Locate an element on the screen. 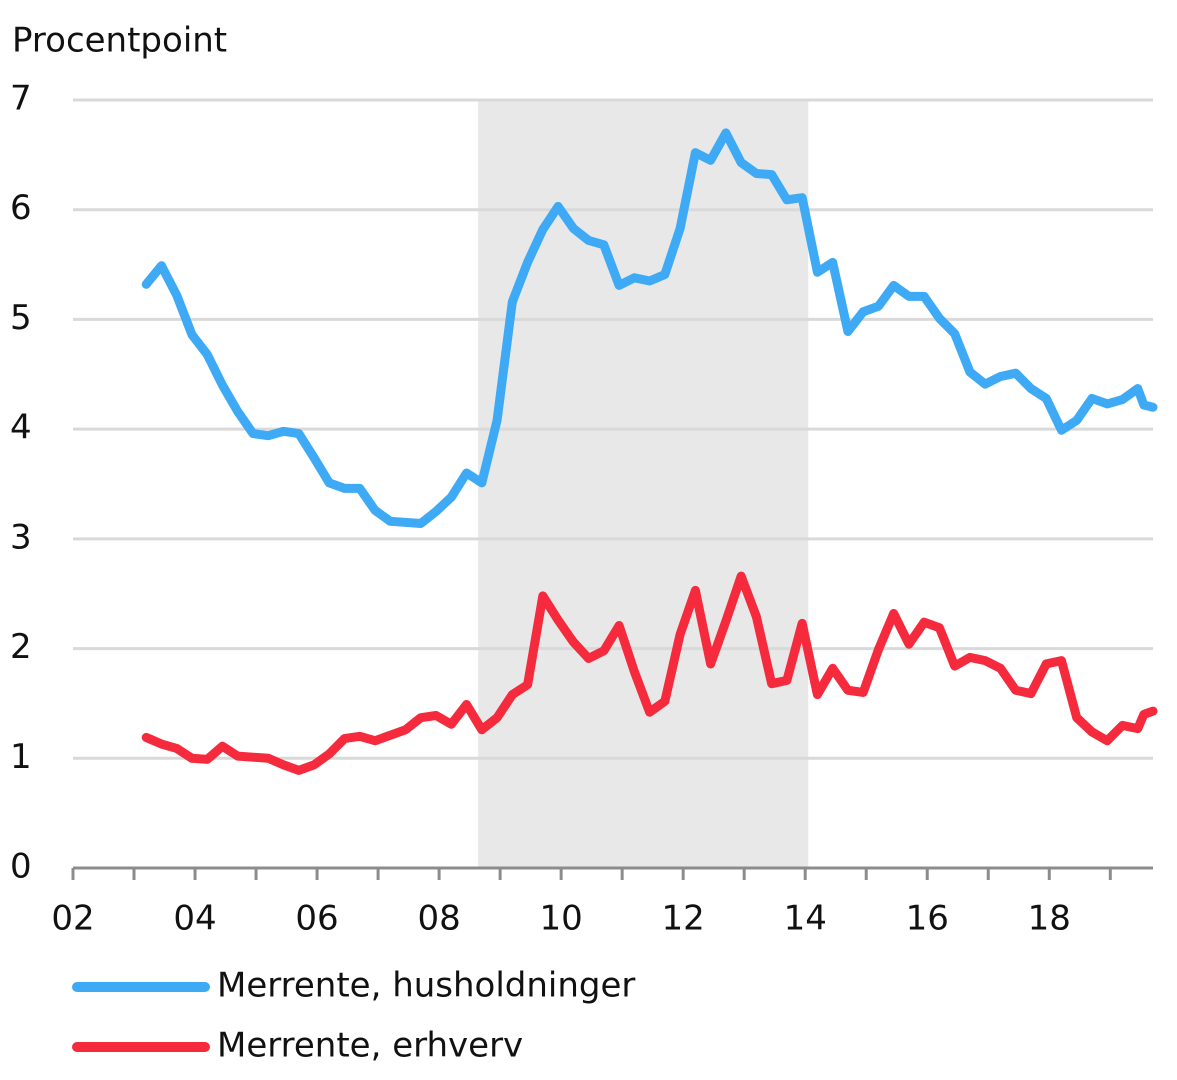  y-tick-label: 4 is located at coordinates (21, 428).